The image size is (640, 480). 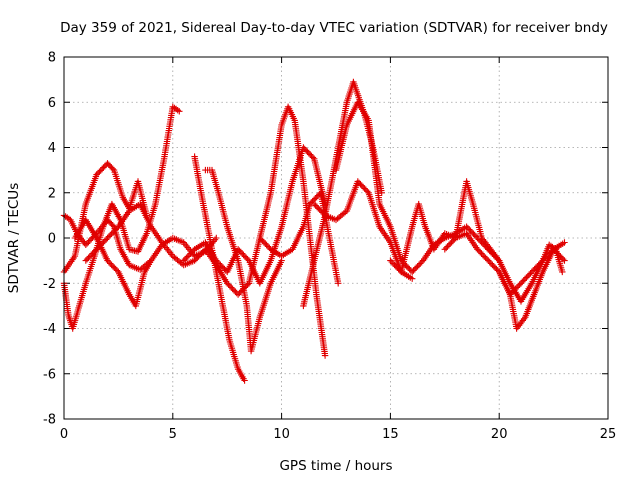 What do you see at coordinates (14, 238) in the screenshot?
I see `y-axis-label: SDTVAR / TECUs` at bounding box center [14, 238].